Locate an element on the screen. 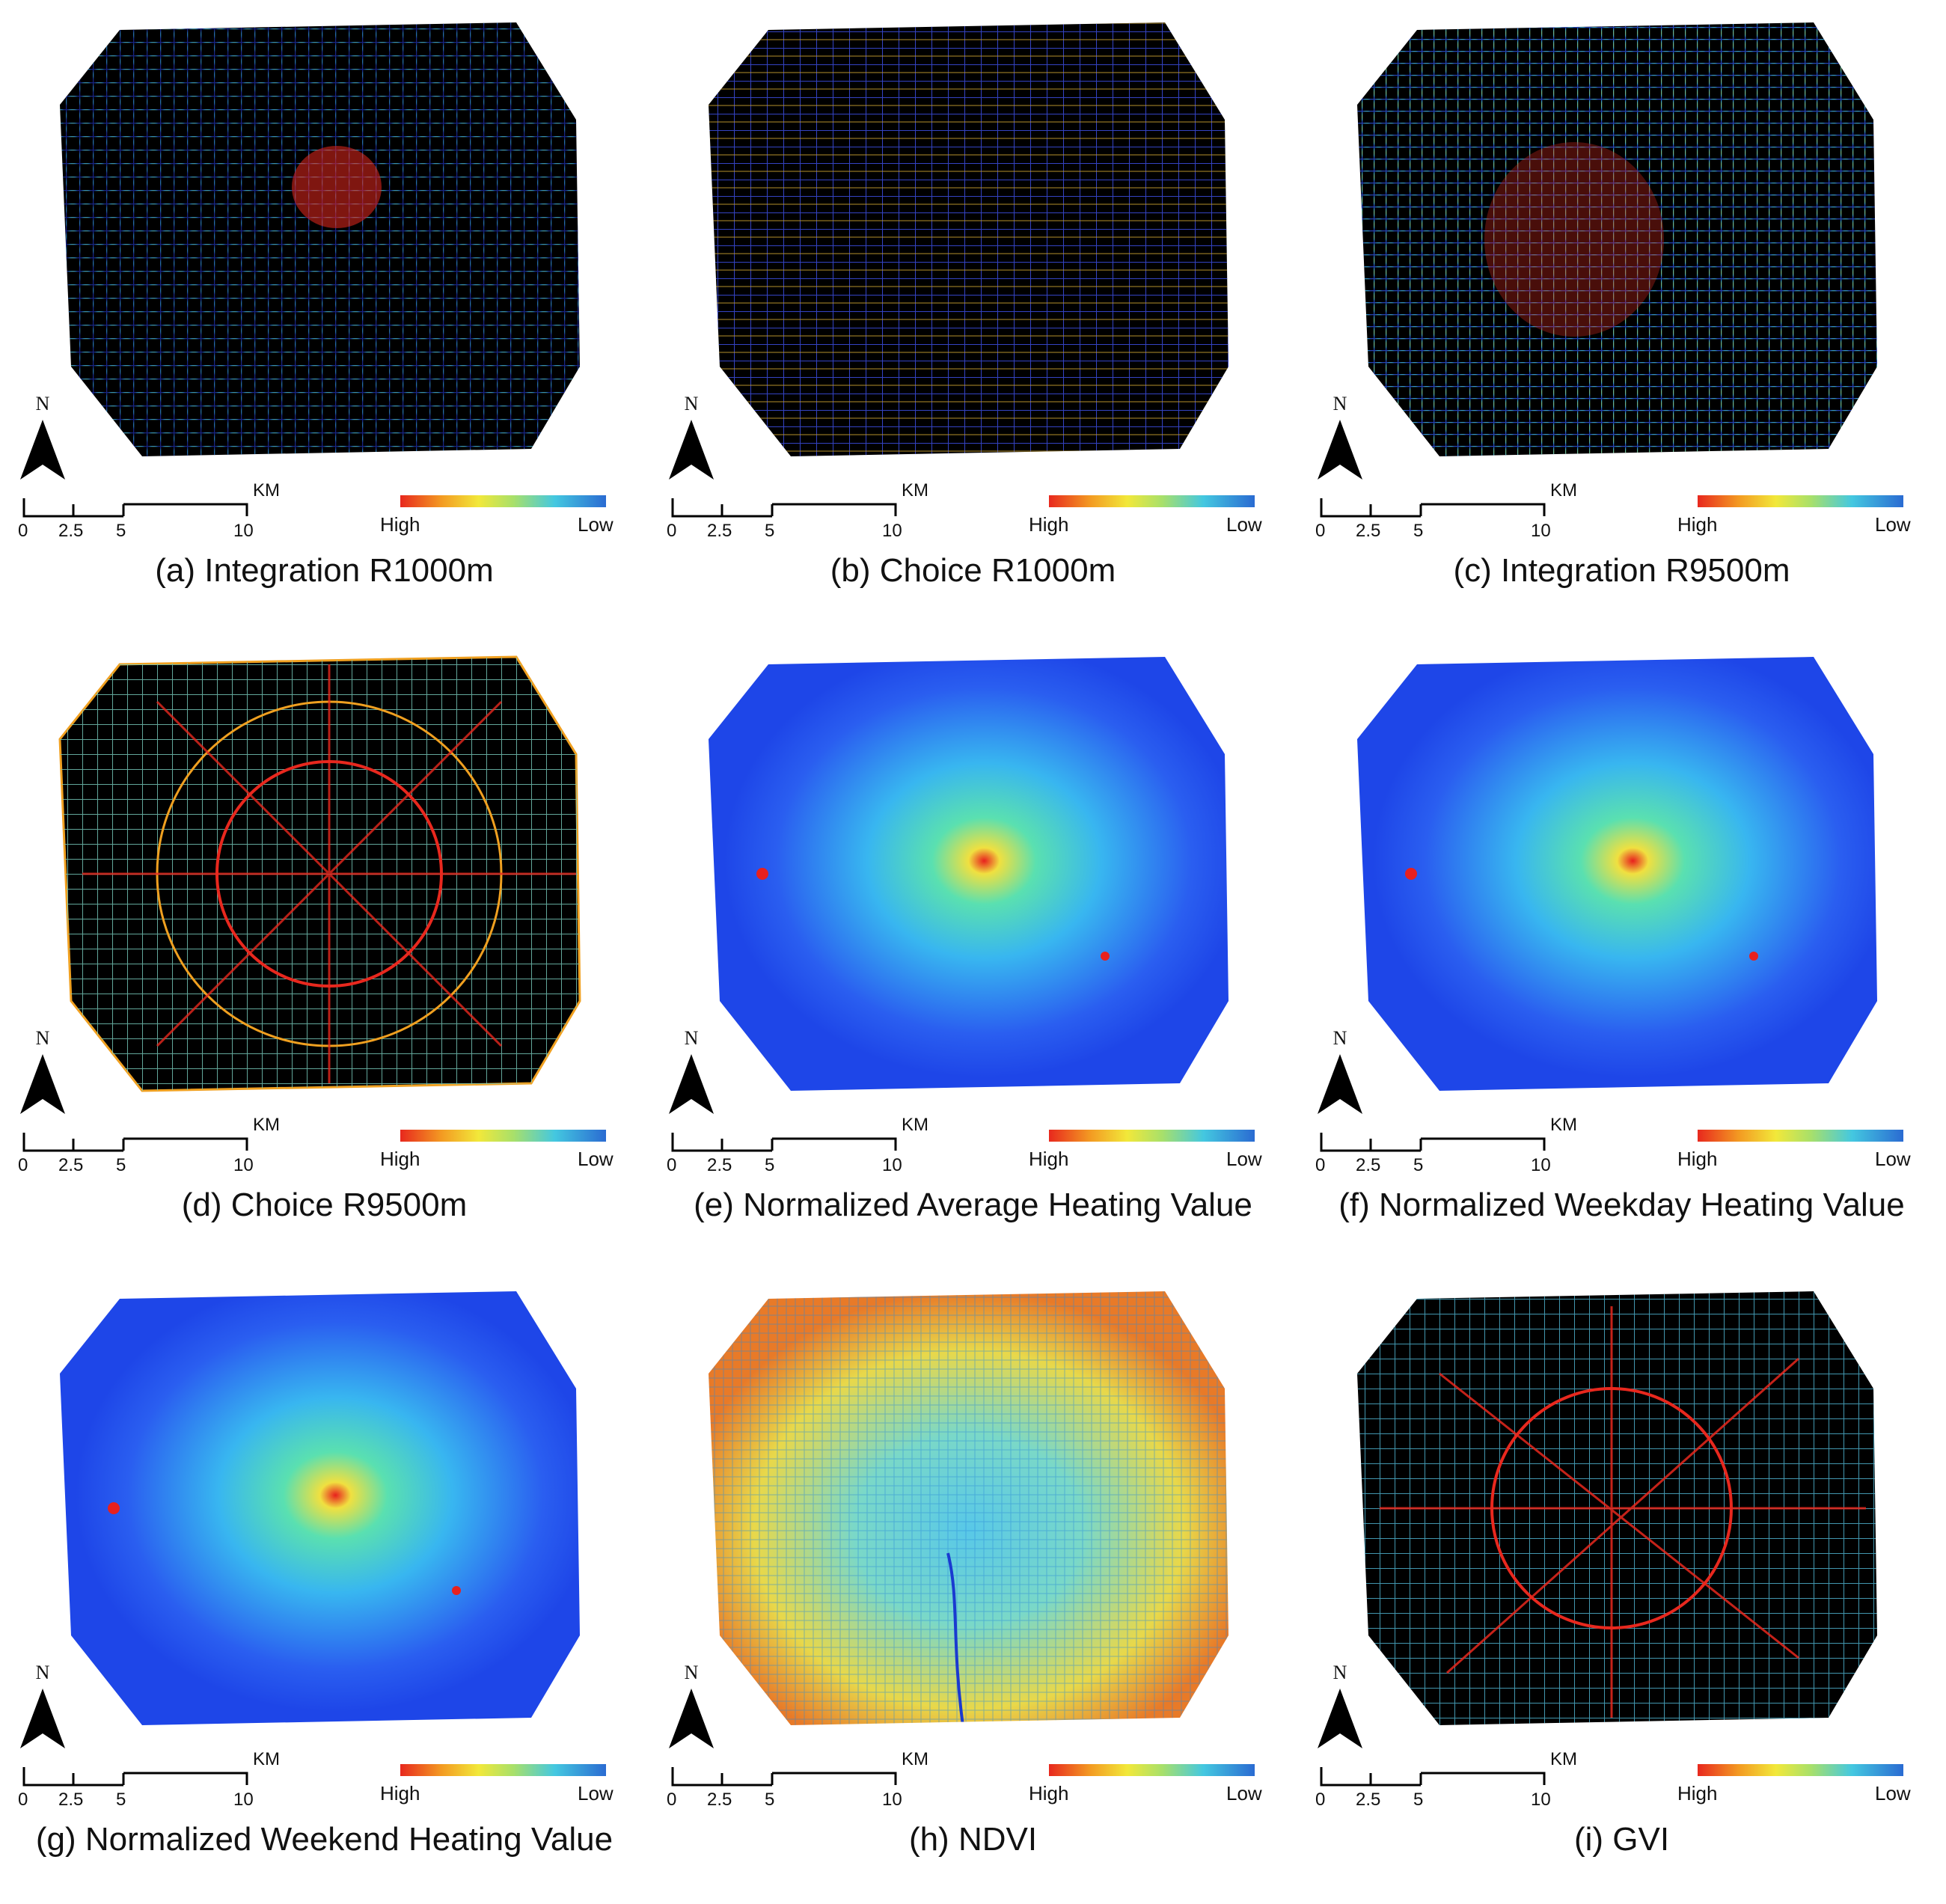  panel-caption: (f) Normalized Weekday Heating Value is located at coordinates (1621, 1205).